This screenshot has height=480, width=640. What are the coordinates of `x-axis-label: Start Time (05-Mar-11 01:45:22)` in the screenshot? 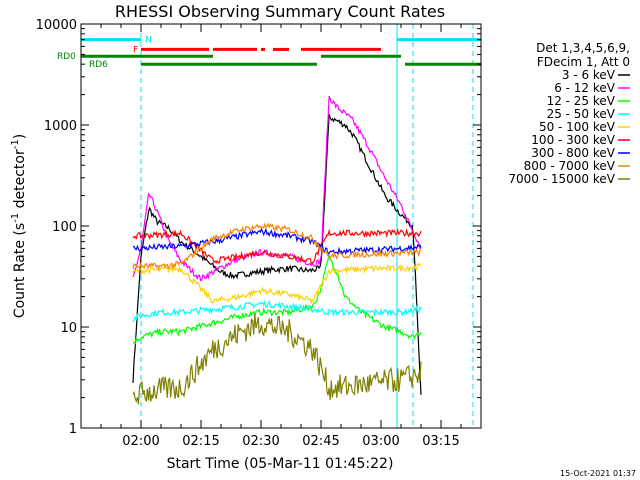 It's located at (280, 464).